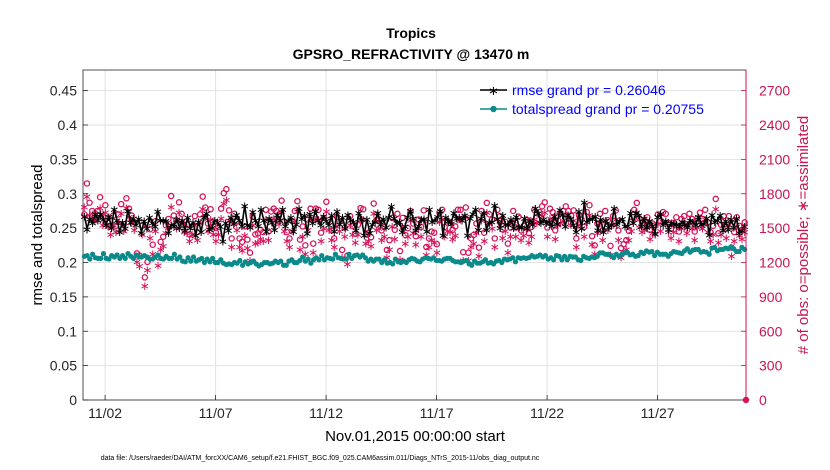  I want to click on rmse-line, so click(414, 221).